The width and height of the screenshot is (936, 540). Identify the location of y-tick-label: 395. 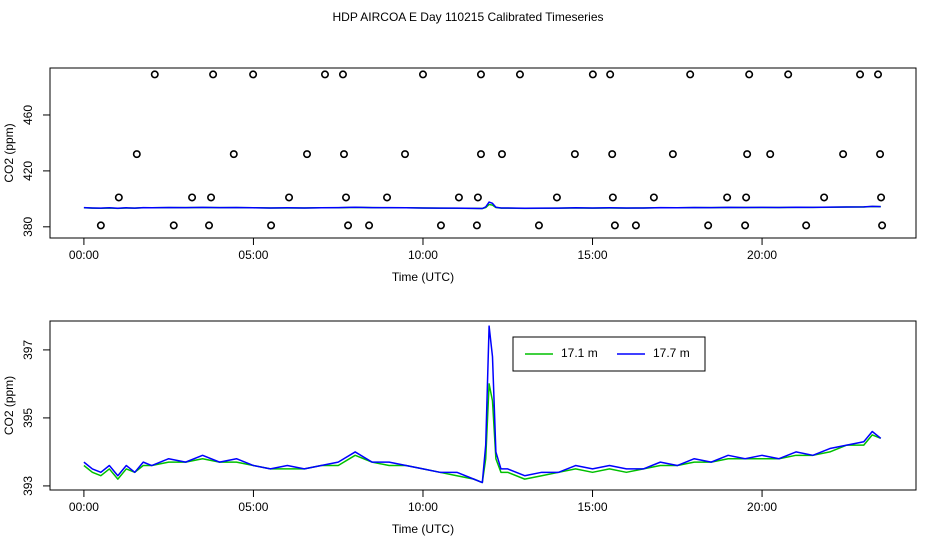
(28, 418).